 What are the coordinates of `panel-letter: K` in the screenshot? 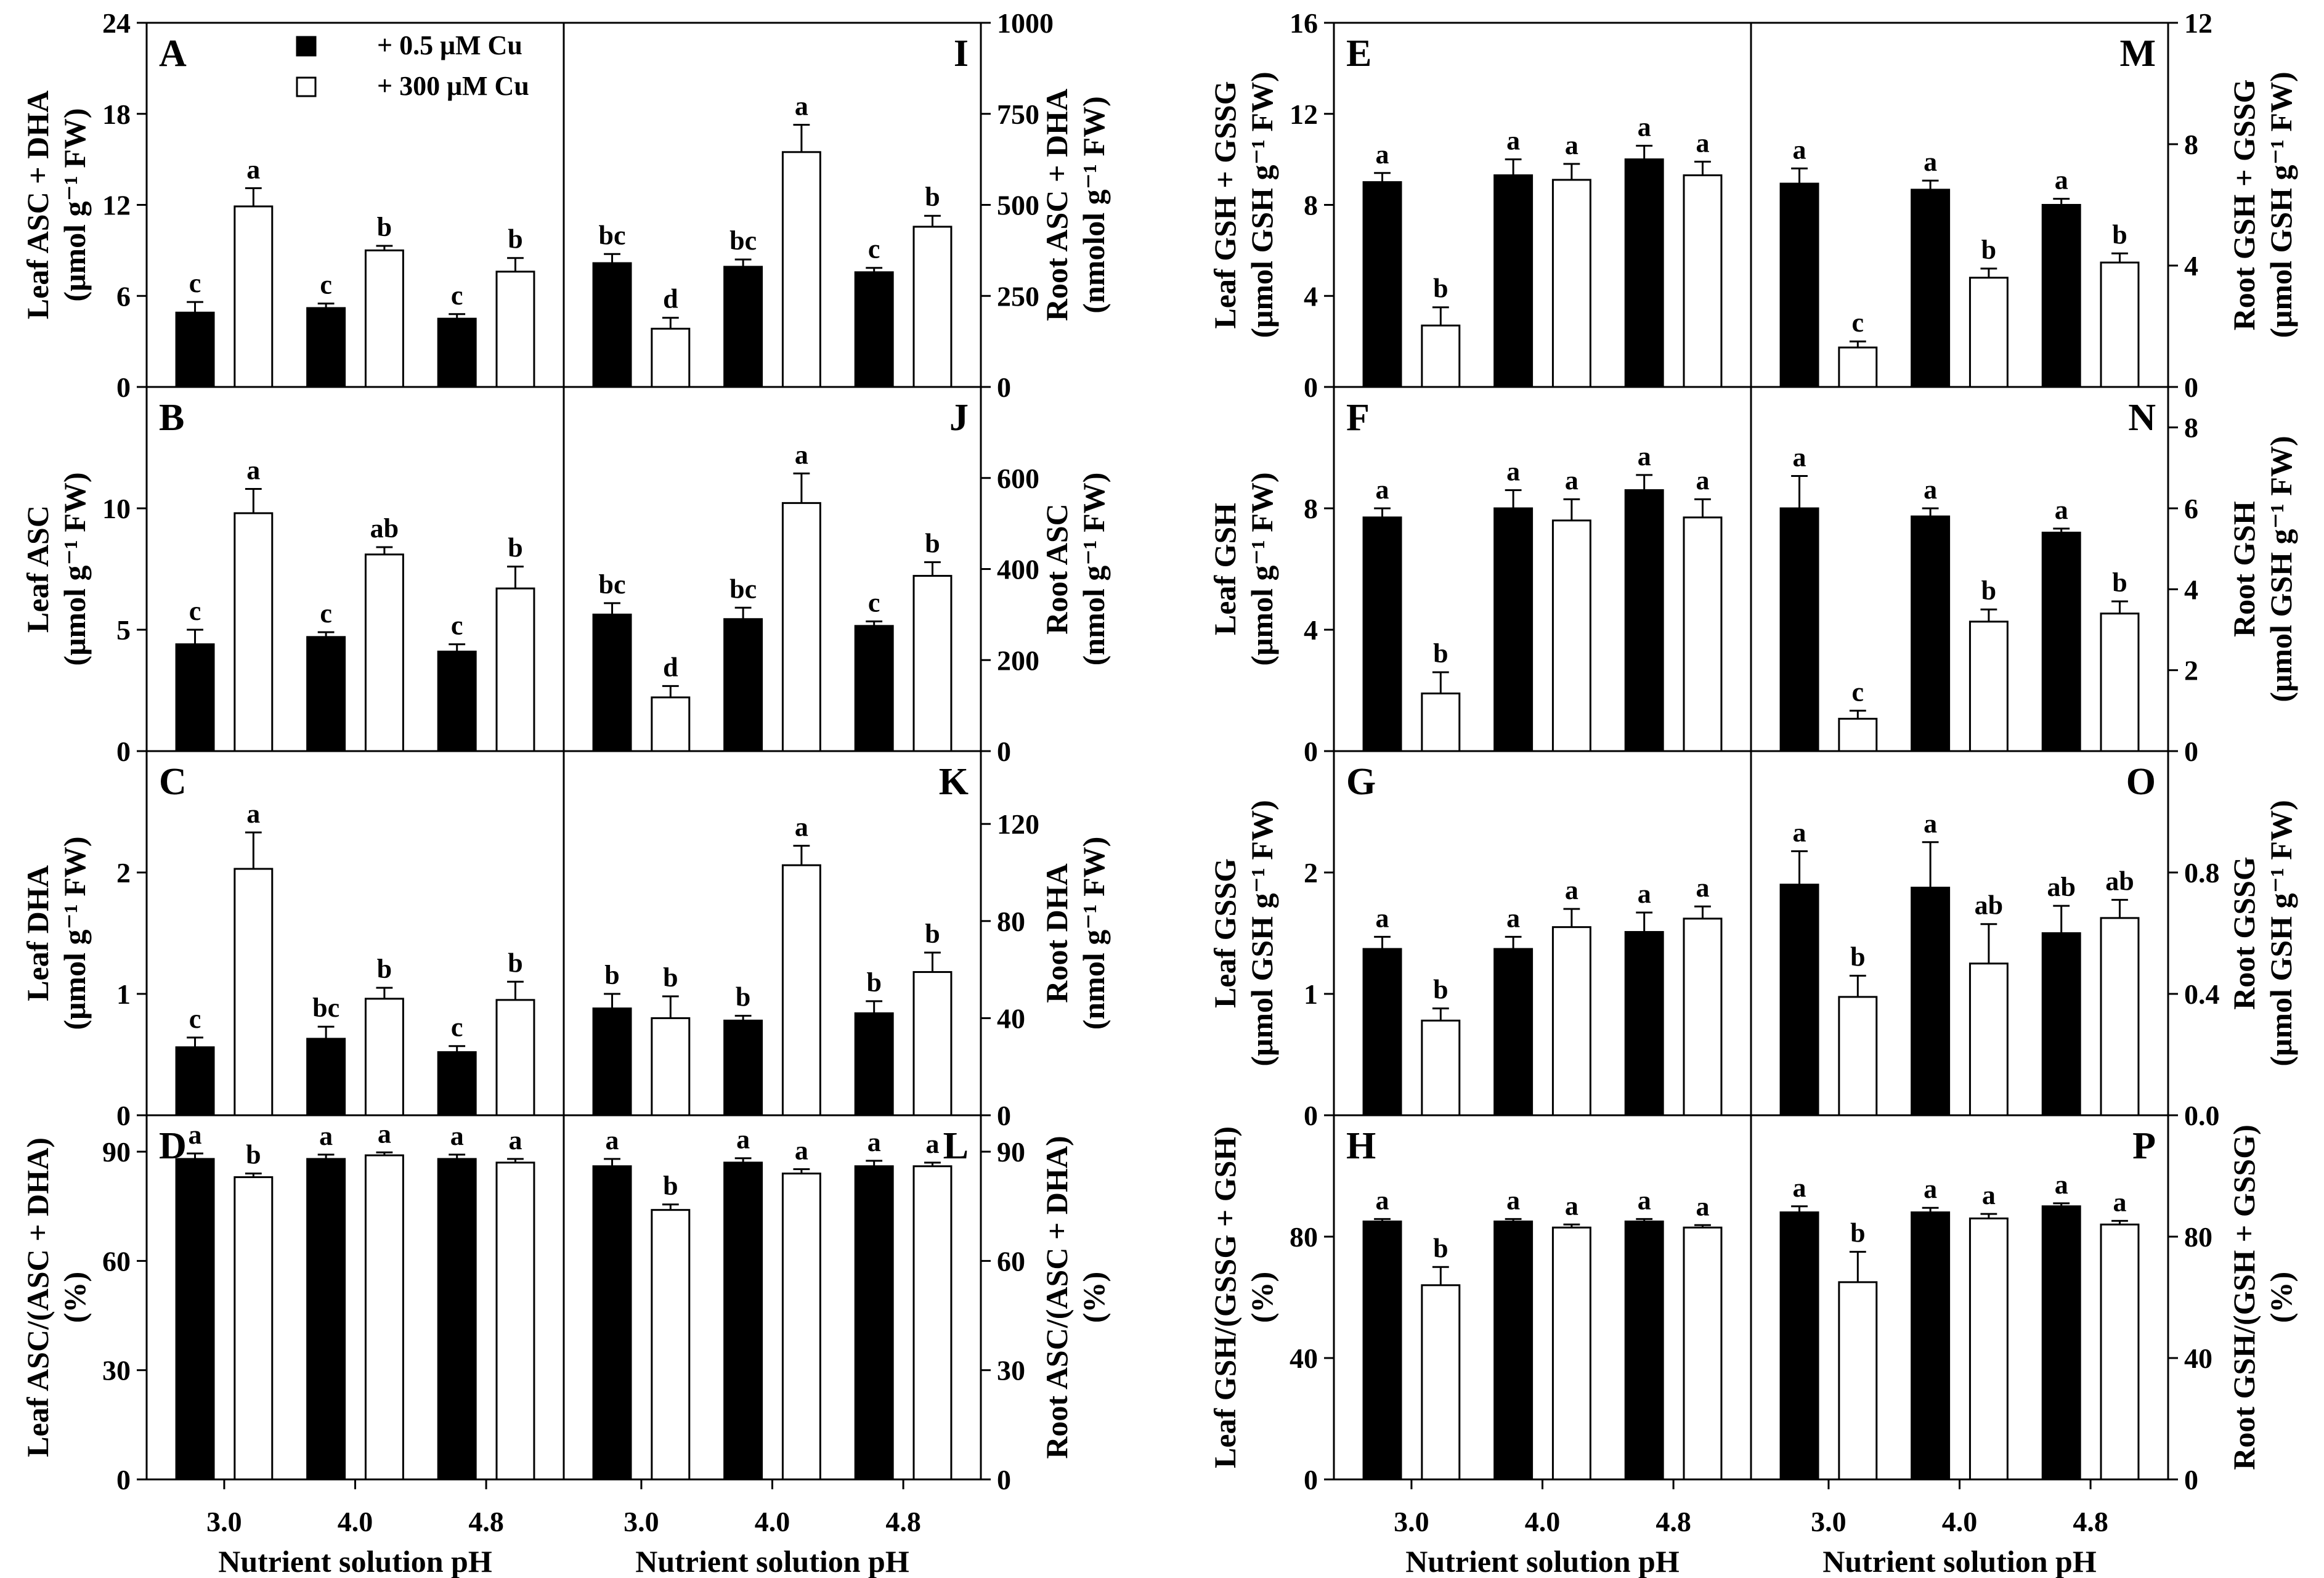 It's located at (954, 782).